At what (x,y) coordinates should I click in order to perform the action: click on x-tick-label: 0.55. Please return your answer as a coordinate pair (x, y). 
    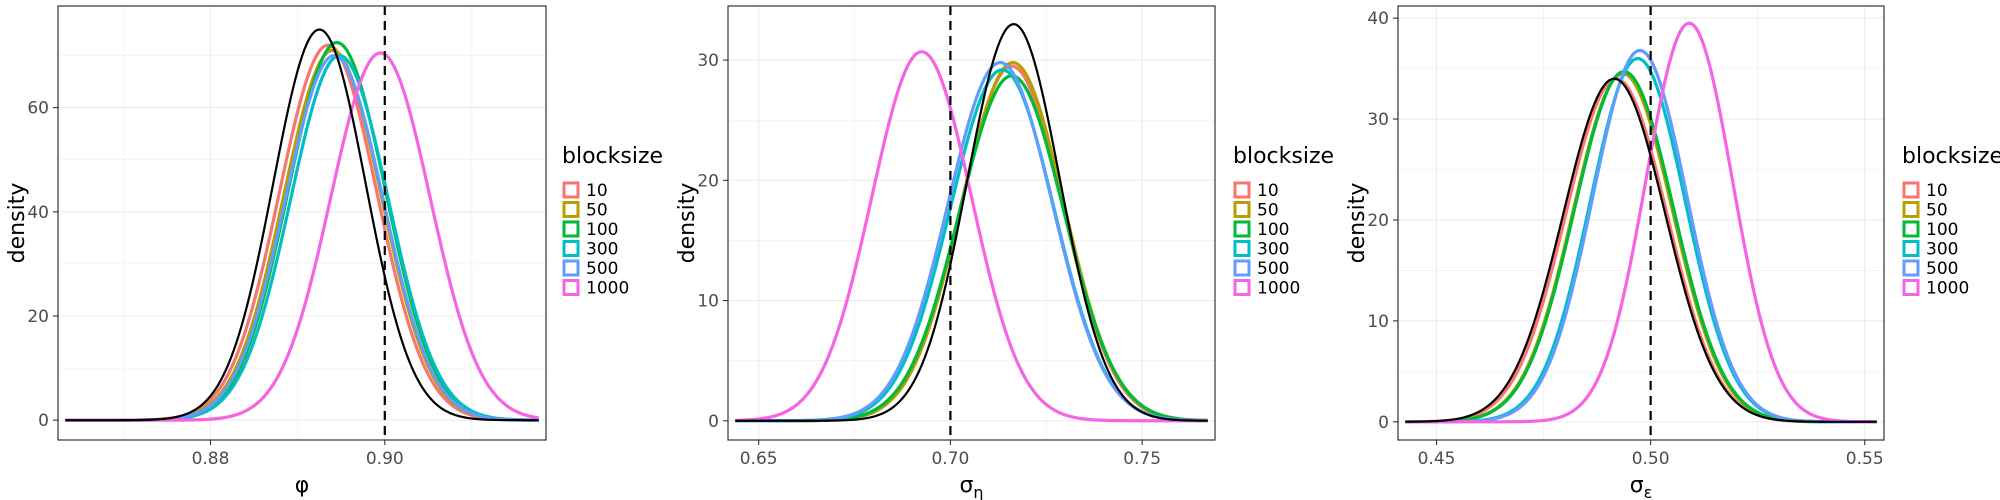
    Looking at the image, I should click on (1865, 459).